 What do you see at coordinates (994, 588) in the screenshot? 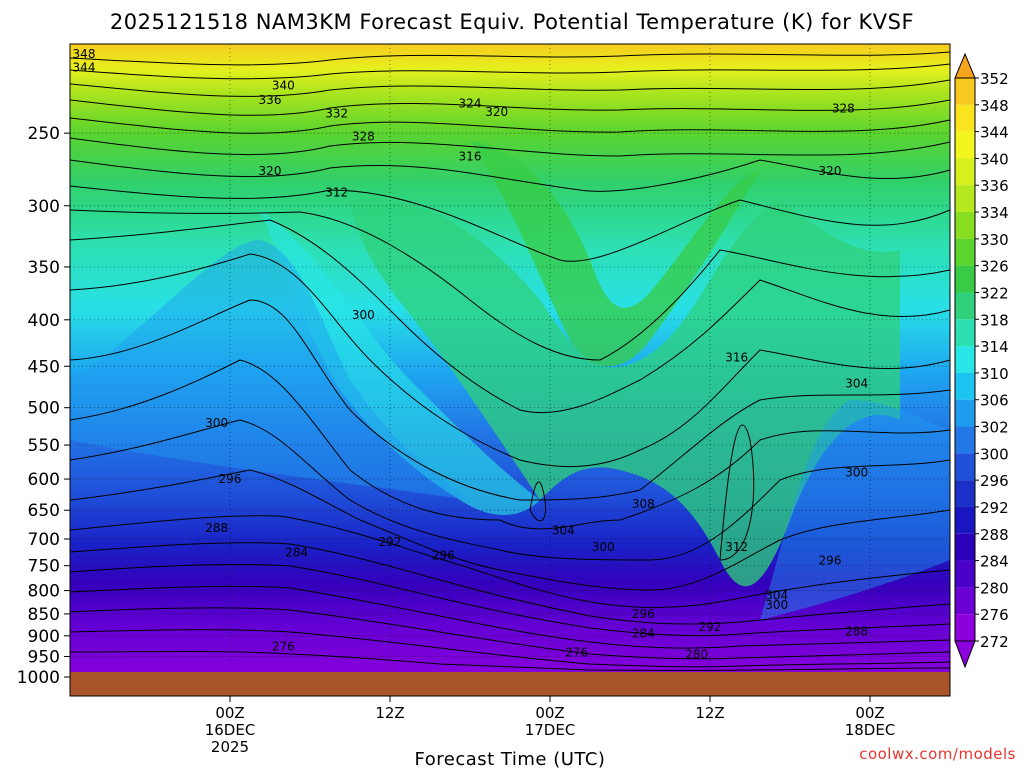
I see `colorbar-label: 280` at bounding box center [994, 588].